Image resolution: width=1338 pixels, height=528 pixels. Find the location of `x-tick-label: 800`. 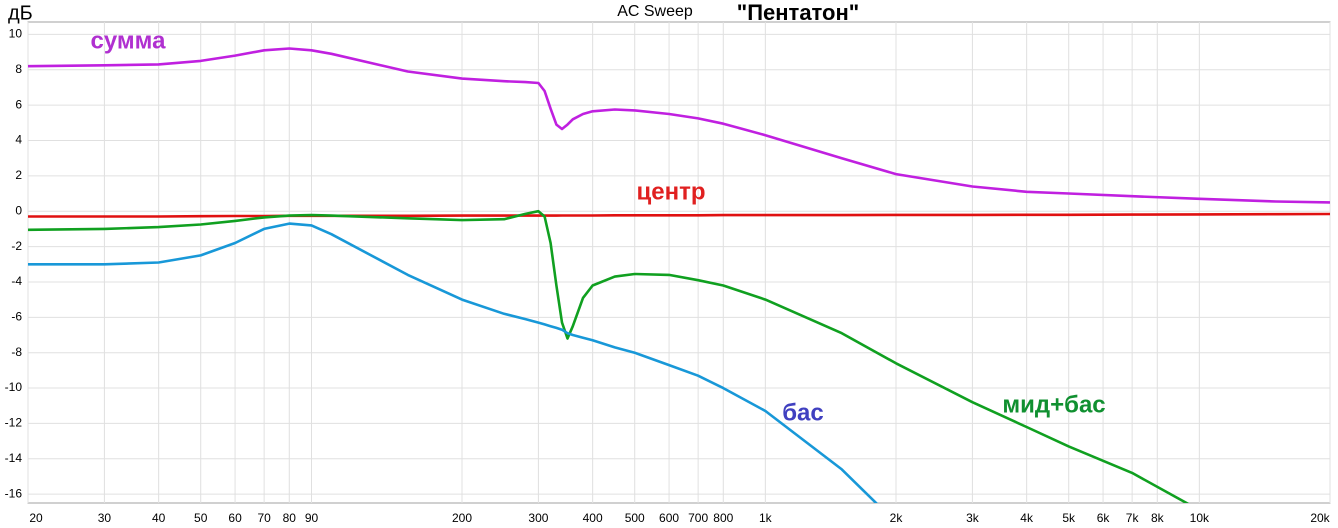

x-tick-label: 800 is located at coordinates (723, 518).